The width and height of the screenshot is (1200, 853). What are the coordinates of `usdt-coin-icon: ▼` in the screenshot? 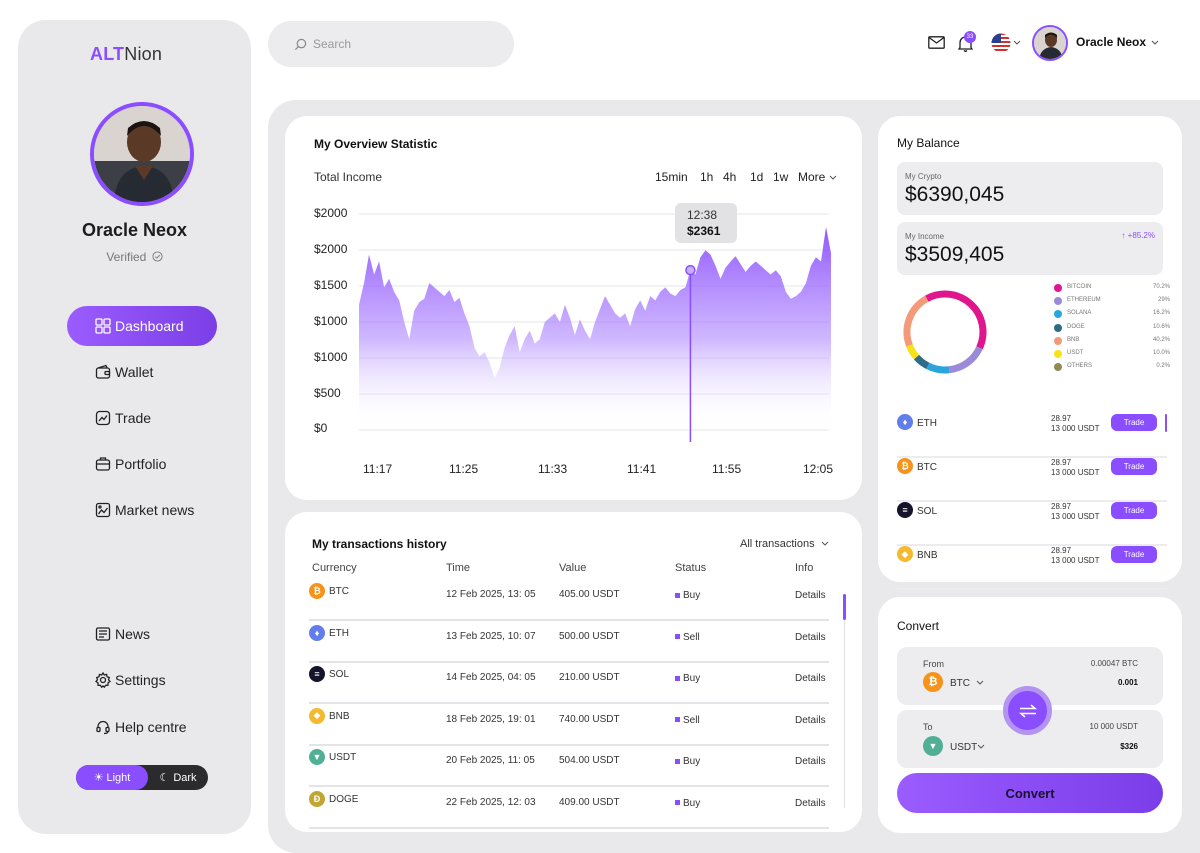 It's located at (317, 757).